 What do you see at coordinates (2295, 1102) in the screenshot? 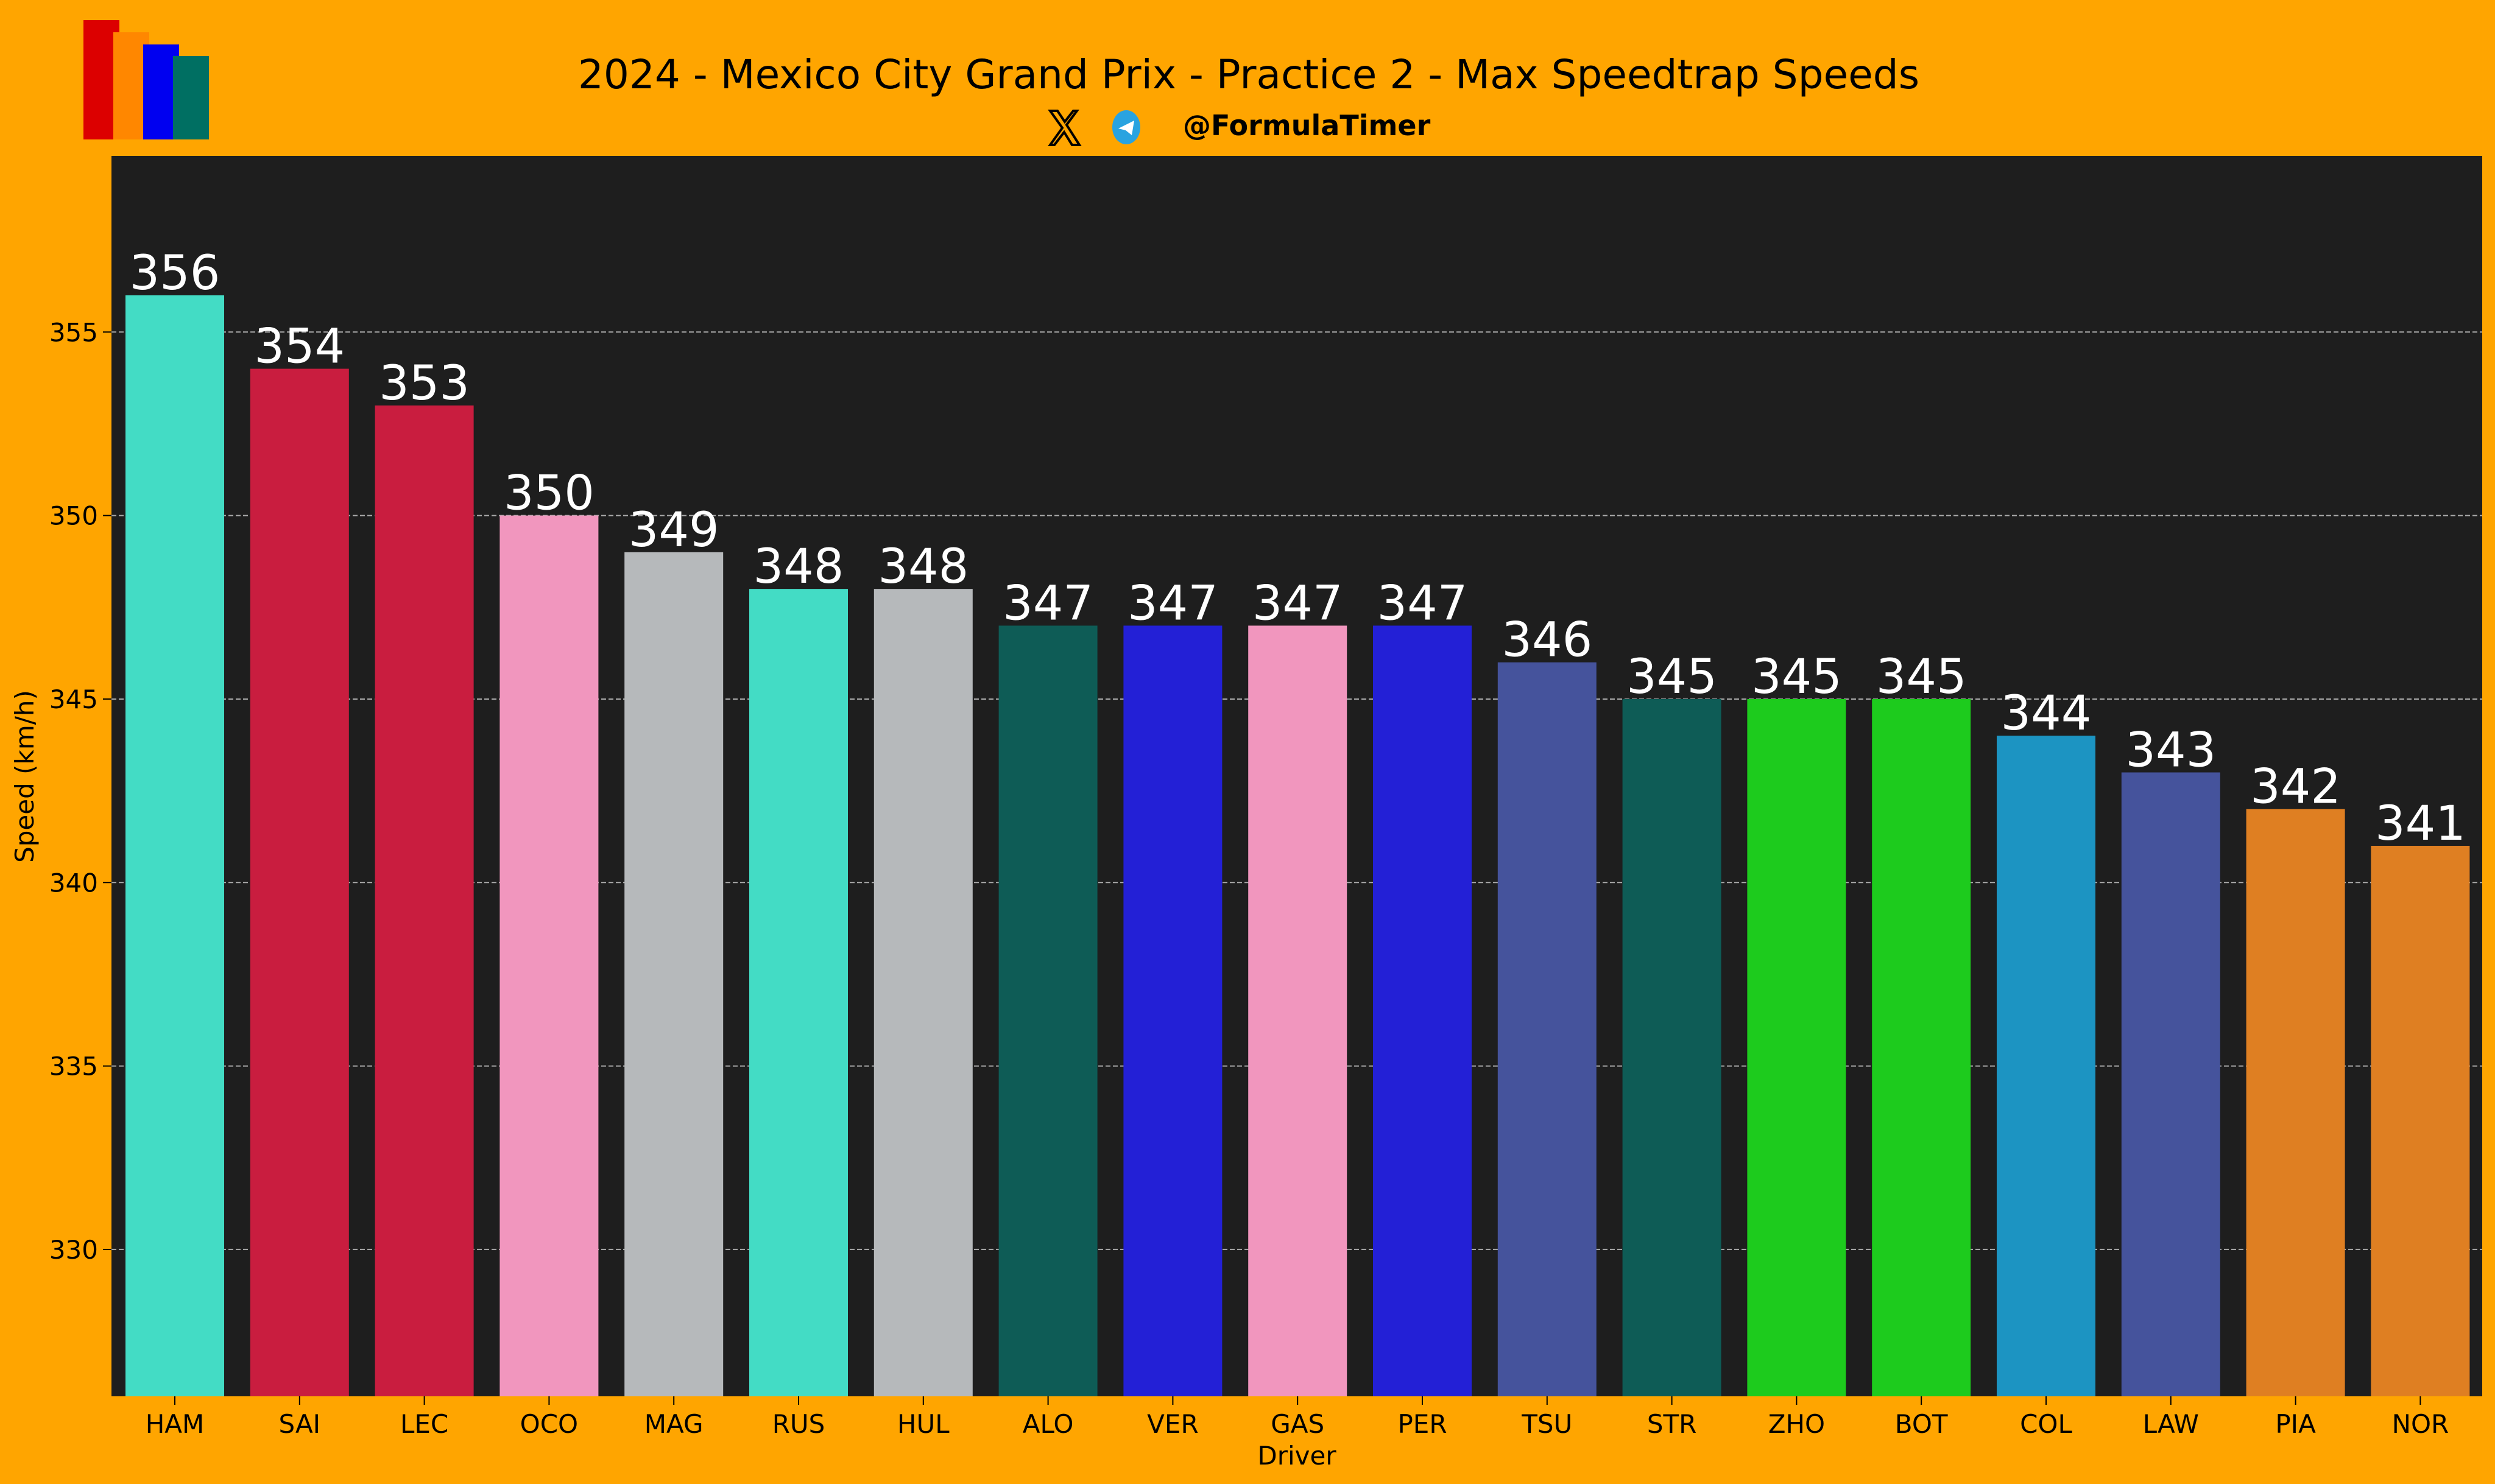
I see `bar-pia` at bounding box center [2295, 1102].